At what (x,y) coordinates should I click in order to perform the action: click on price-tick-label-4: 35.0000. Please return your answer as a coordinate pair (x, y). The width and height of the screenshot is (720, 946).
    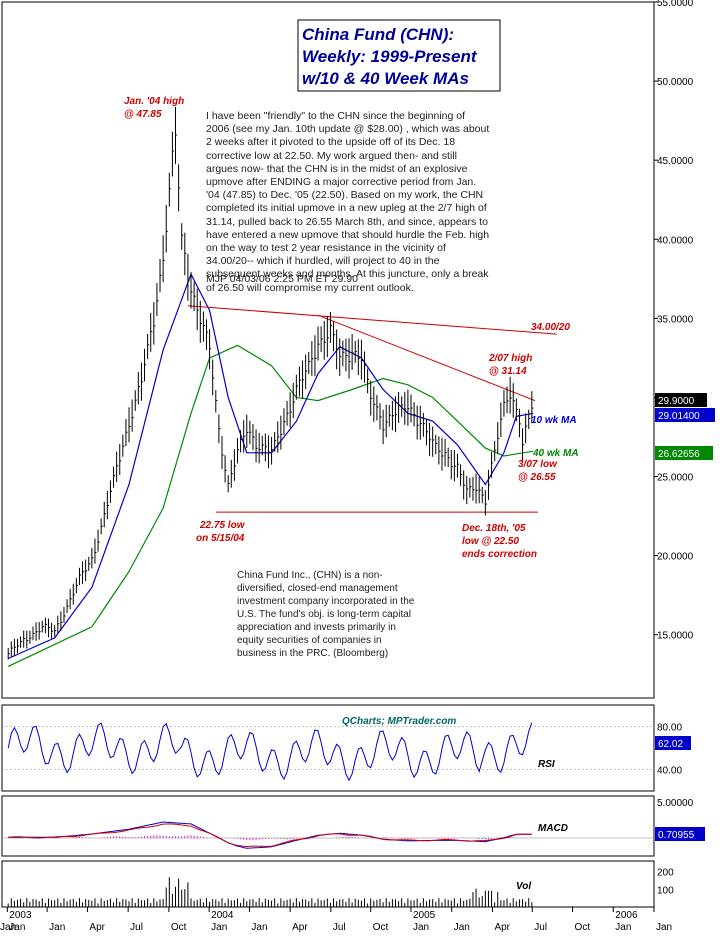
    Looking at the image, I should click on (675, 319).